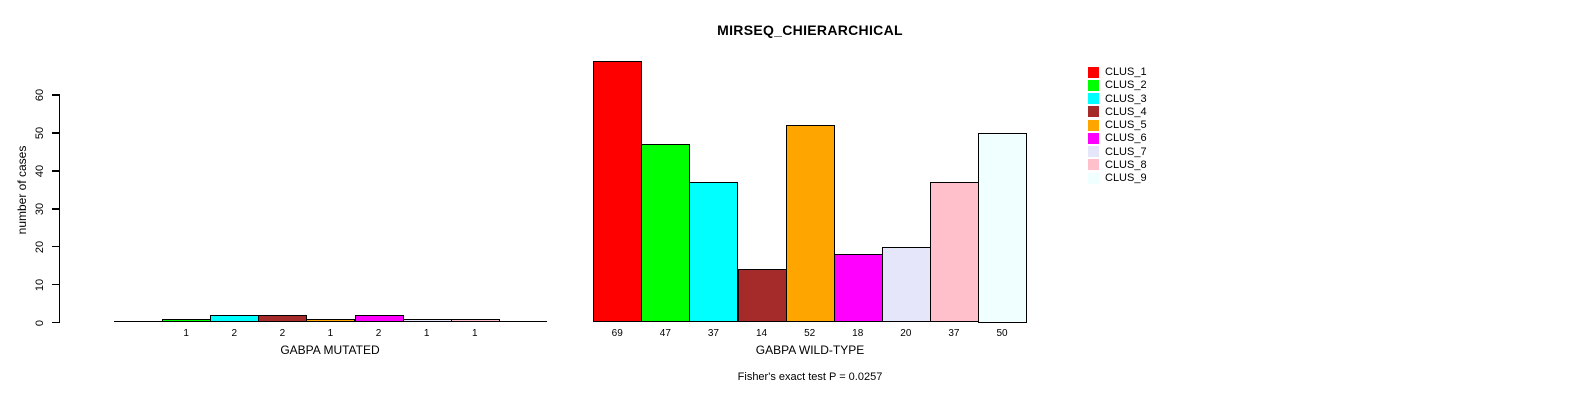 The height and width of the screenshot is (400, 1590). I want to click on bar-CLUS_9-wild-type, so click(1003, 228).